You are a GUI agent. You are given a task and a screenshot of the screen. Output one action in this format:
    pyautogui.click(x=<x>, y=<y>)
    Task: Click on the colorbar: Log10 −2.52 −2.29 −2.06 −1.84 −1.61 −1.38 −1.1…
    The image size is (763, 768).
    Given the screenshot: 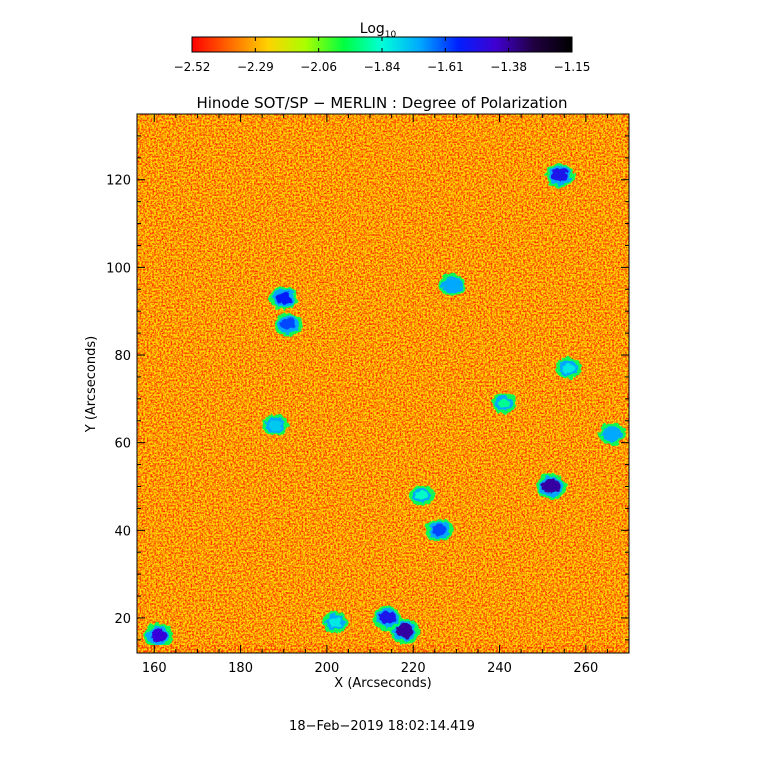 What is the action you would take?
    pyautogui.click(x=382, y=47)
    